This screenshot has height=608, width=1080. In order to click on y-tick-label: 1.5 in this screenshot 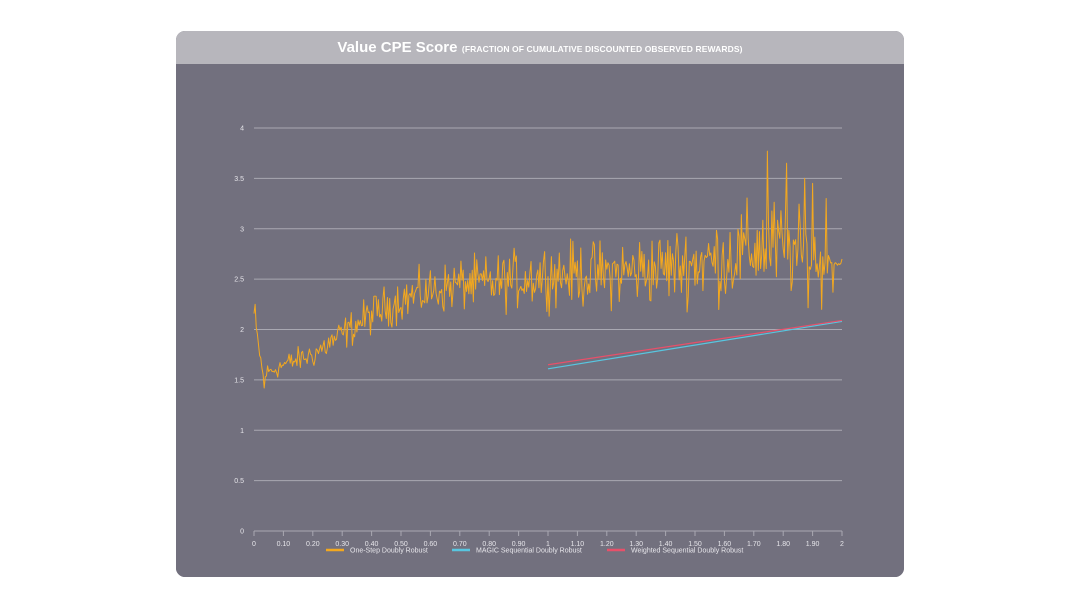, I will do `click(239, 380)`.